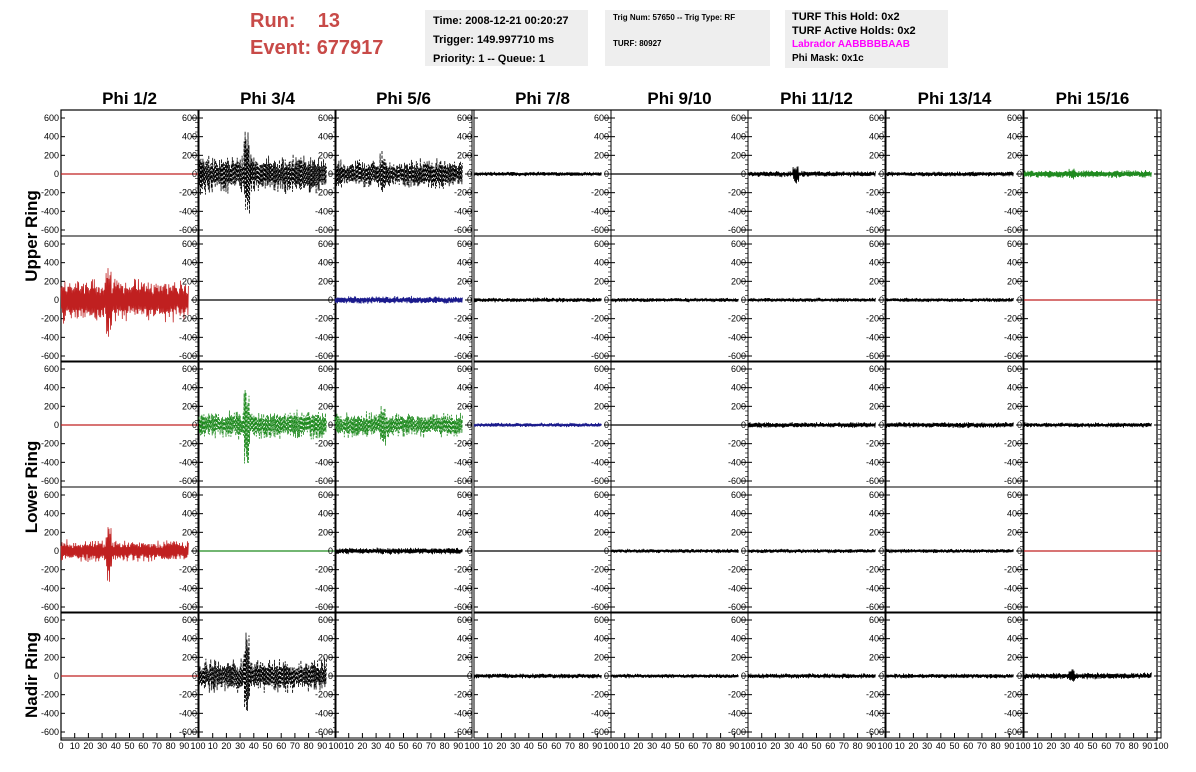  Describe the element at coordinates (816, 98) in the screenshot. I see `column-header: Phi 11/12` at that location.